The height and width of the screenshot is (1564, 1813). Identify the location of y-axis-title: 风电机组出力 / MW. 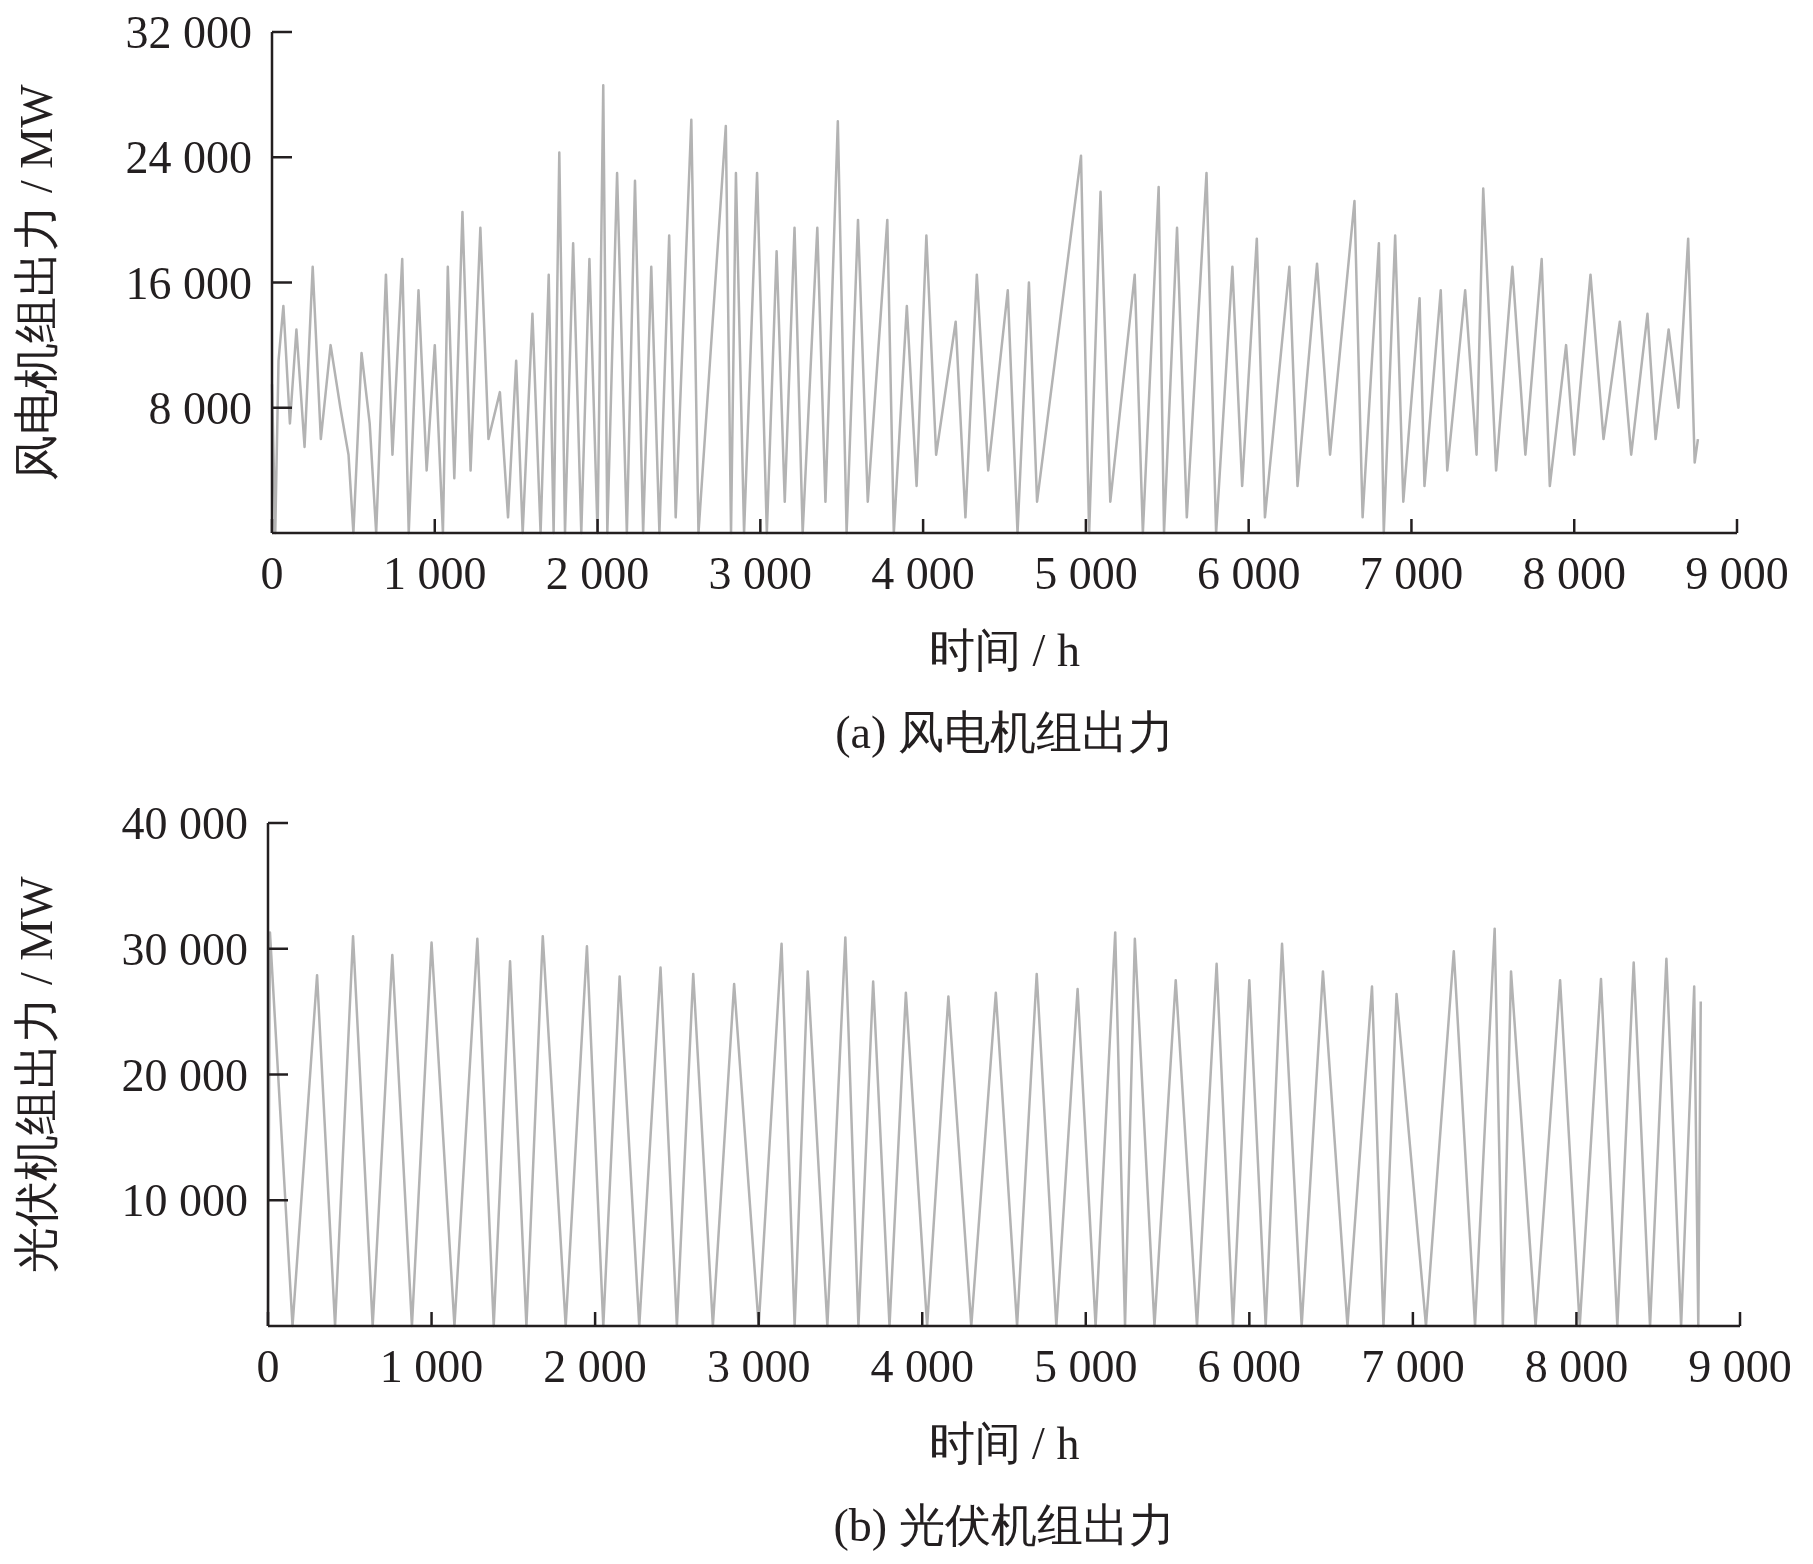
(36, 282).